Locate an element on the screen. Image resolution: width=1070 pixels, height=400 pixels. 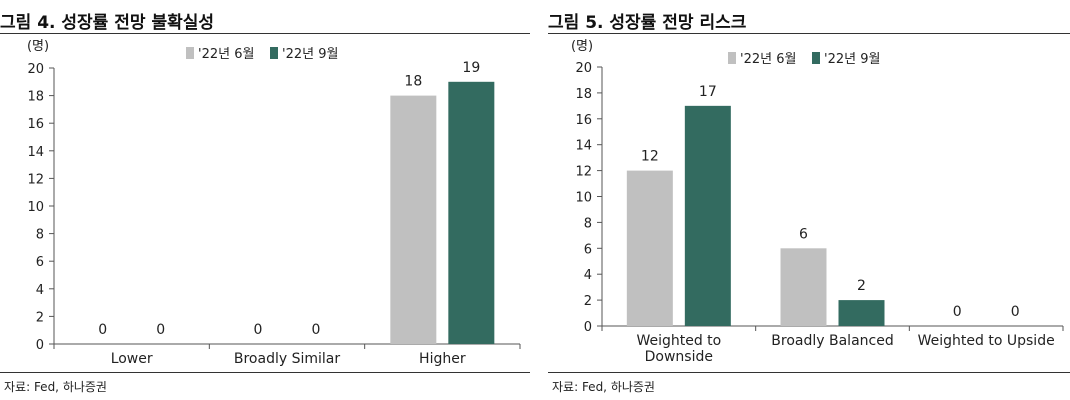
bar-value-label: 6 is located at coordinates (803, 234).